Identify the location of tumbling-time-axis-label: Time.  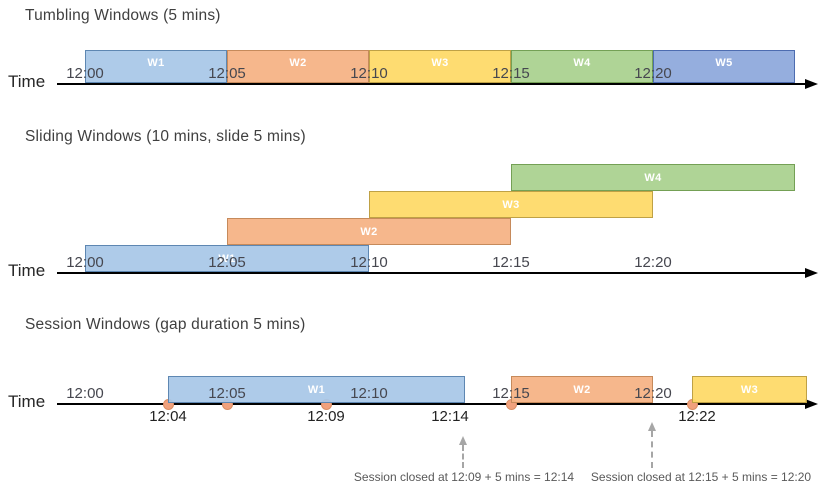
(27, 81).